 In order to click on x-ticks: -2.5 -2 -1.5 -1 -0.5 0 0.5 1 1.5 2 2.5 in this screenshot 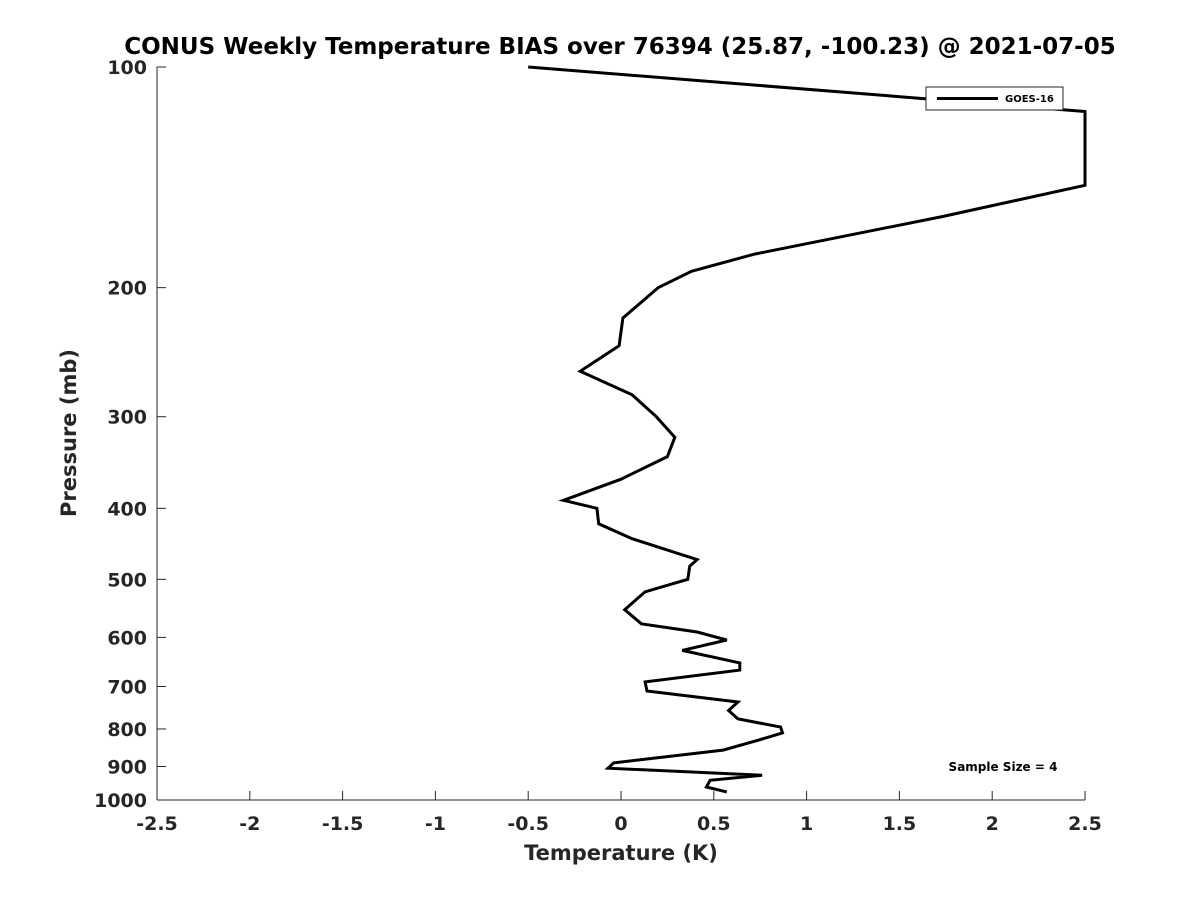, I will do `click(619, 813)`.